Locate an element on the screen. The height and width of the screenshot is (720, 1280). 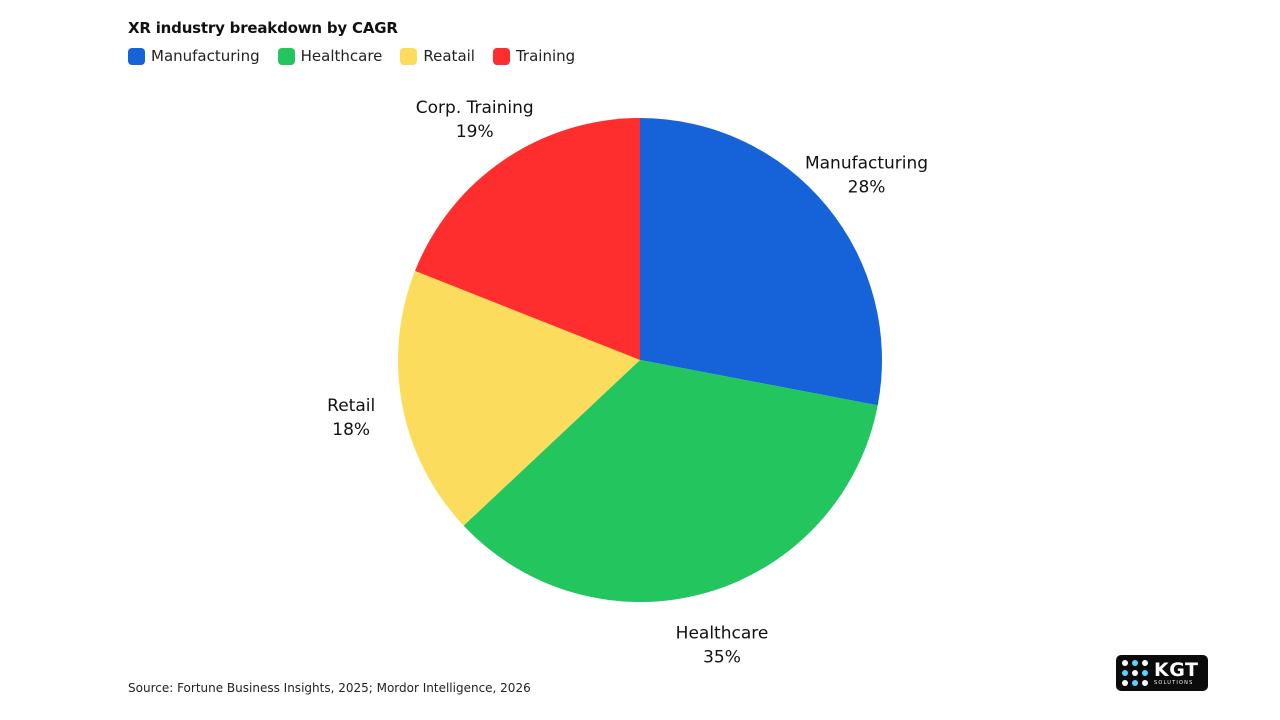
legend-label-training: Training is located at coordinates (545, 56).